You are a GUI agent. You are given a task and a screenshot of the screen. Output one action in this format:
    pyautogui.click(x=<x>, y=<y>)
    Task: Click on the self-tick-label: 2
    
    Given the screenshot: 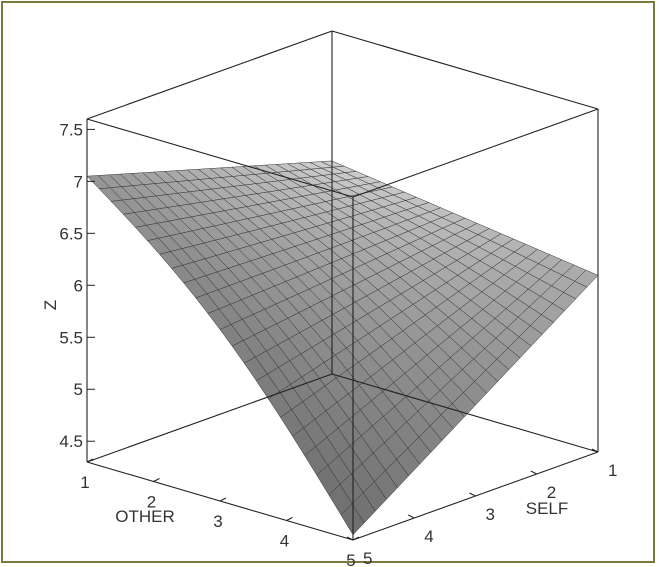 What is the action you would take?
    pyautogui.click(x=551, y=492)
    